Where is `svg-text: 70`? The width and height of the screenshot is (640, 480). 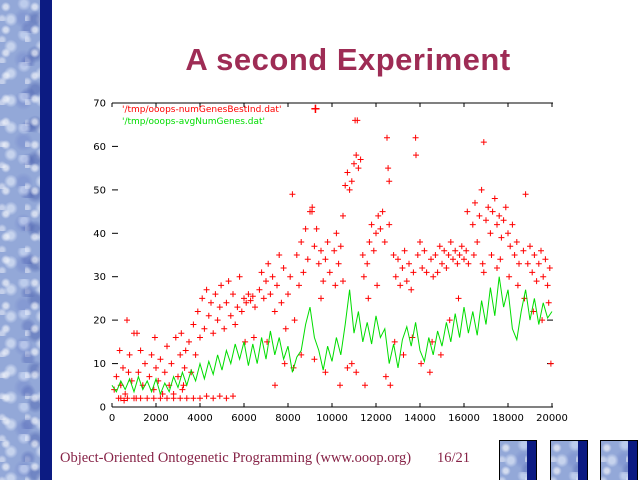
svg-text: 70 is located at coordinates (99, 104).